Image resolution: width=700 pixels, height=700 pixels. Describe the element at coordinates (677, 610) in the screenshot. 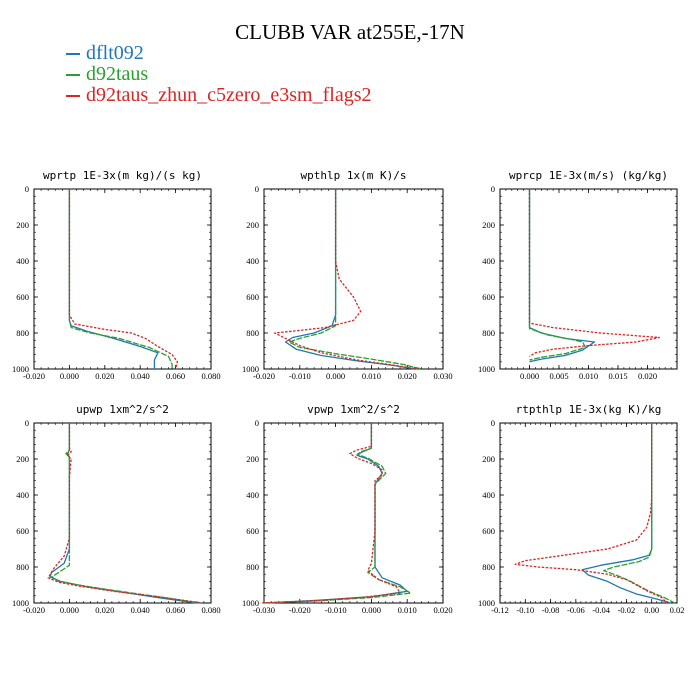

I see `x-tick-label: 0.02` at that location.